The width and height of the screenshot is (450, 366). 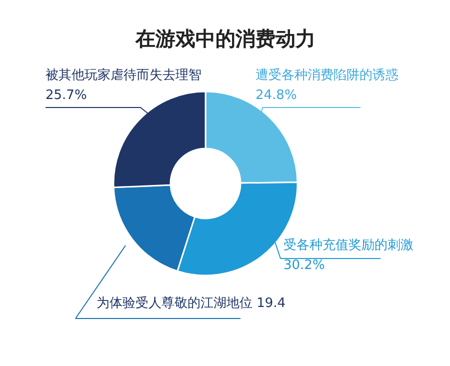 I want to click on data-label: 24.8%, so click(x=276, y=95).